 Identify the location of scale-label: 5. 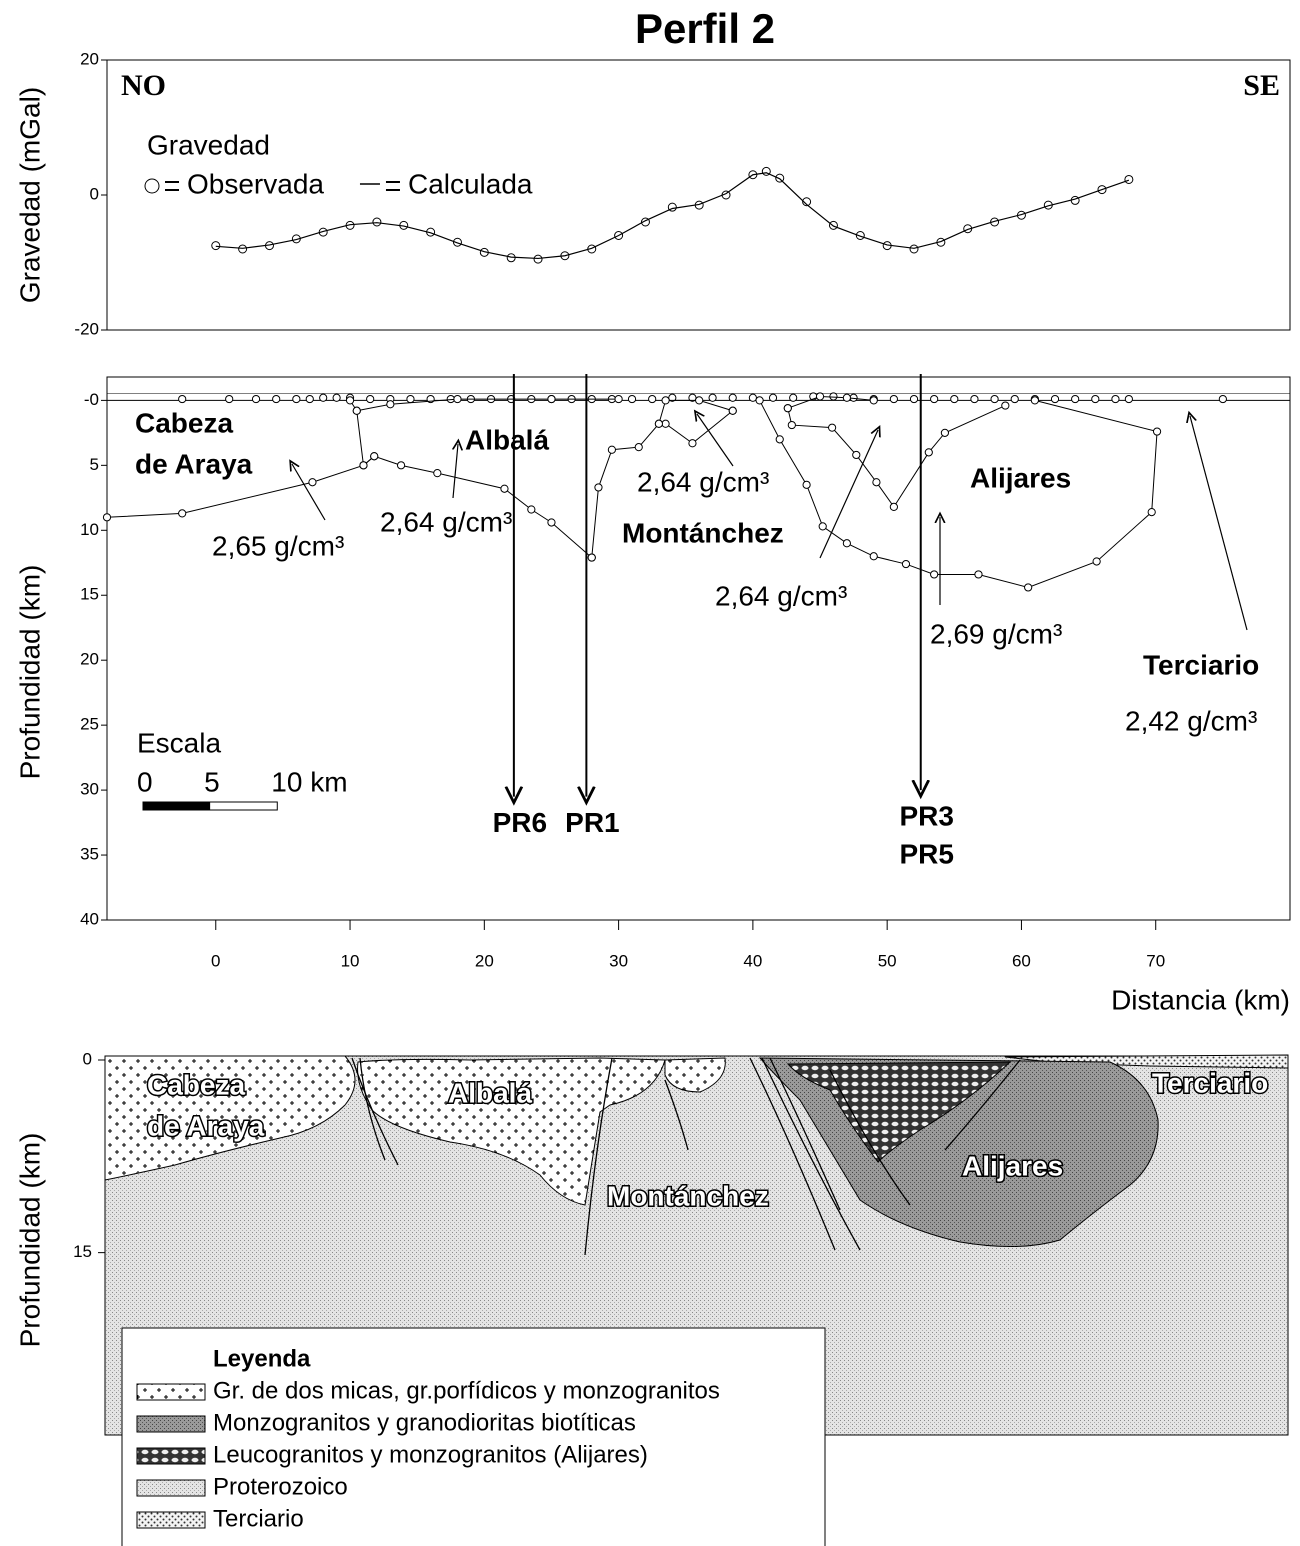
(212, 781).